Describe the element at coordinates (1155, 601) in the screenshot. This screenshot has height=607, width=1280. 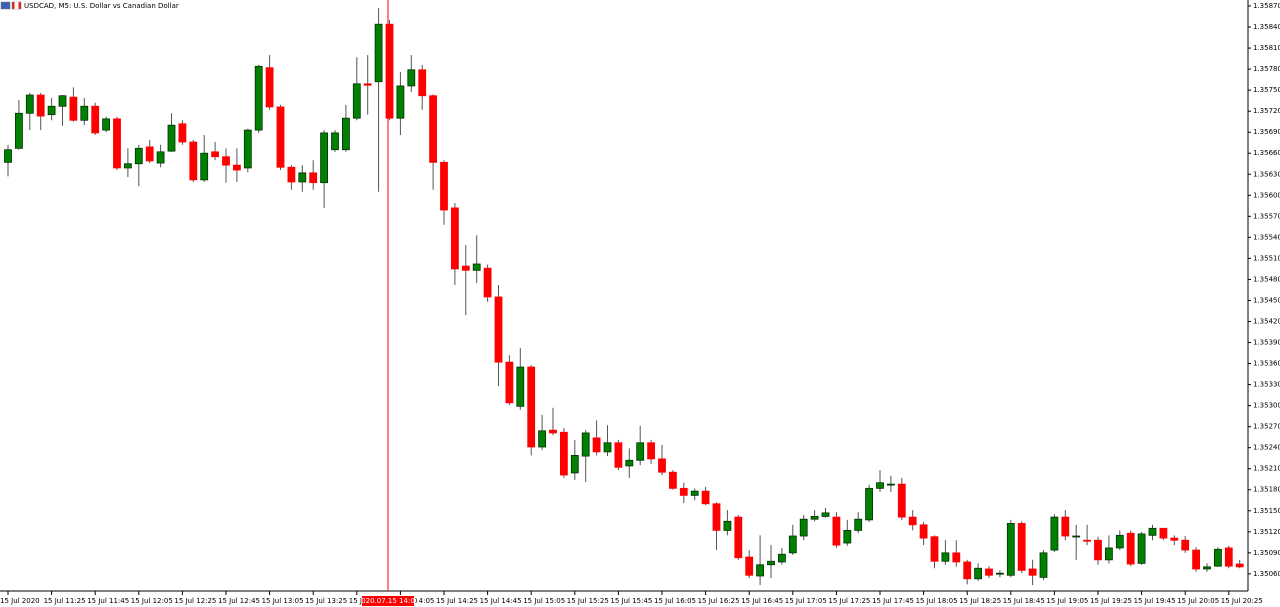
I see `x-tick-label: 15 Jul 19:45` at that location.